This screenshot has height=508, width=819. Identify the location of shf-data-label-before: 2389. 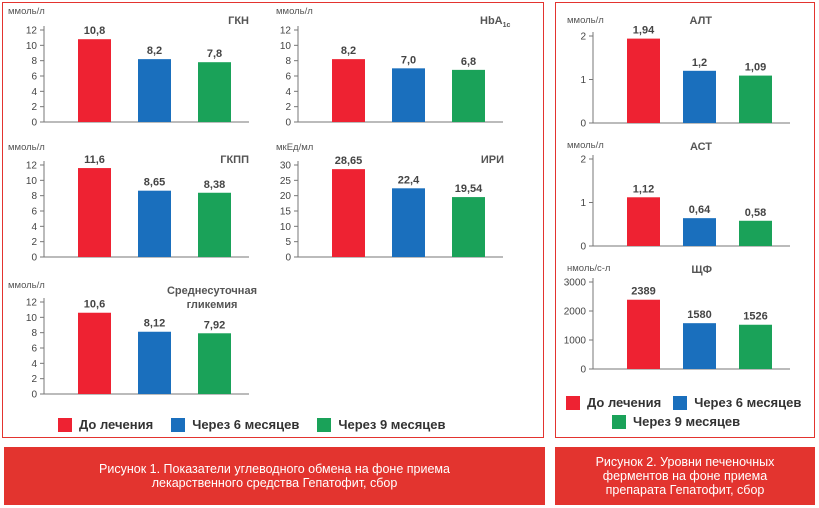
(643, 292).